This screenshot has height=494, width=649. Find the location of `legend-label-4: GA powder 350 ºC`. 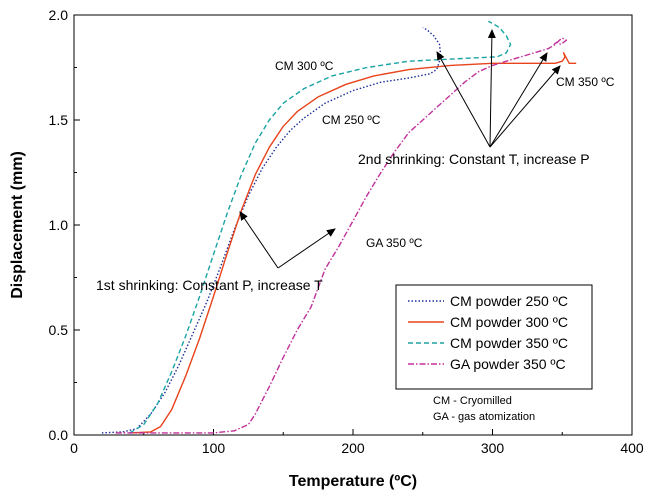

legend-label-4: GA powder 350 ºC is located at coordinates (508, 364).